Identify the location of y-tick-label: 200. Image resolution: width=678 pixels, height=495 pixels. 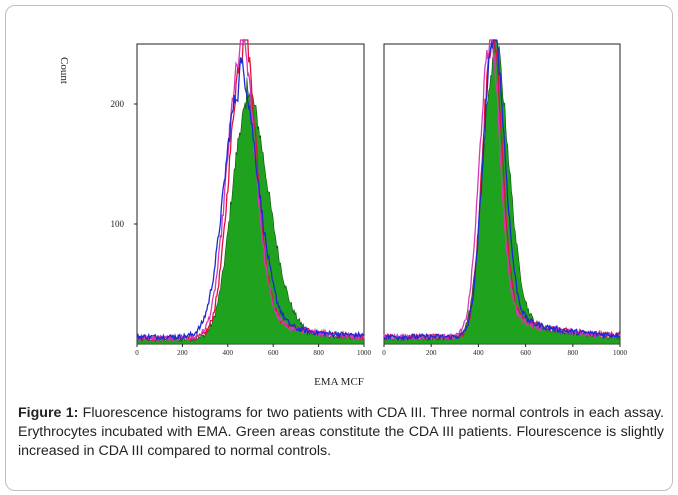
(118, 104).